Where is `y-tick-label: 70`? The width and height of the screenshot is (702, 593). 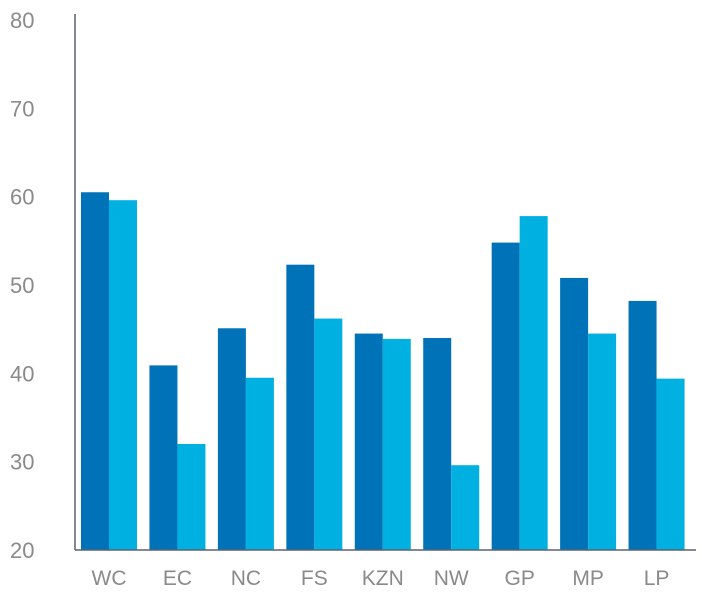 y-tick-label: 70 is located at coordinates (22, 108).